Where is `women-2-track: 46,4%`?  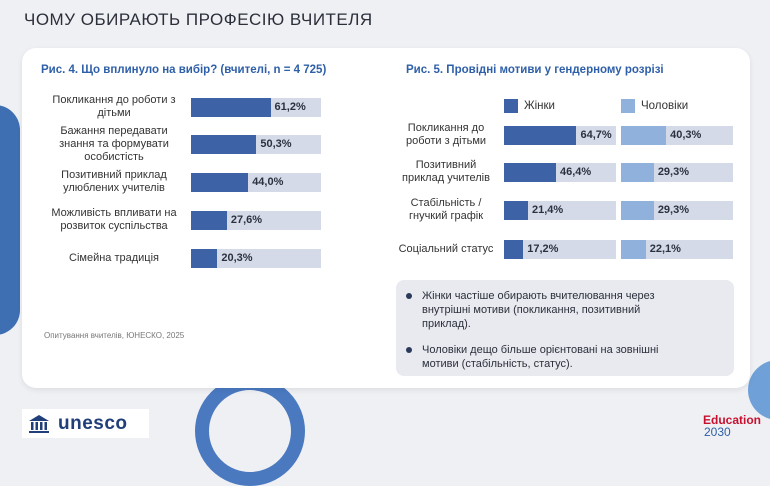 women-2-track: 46,4% is located at coordinates (560, 172).